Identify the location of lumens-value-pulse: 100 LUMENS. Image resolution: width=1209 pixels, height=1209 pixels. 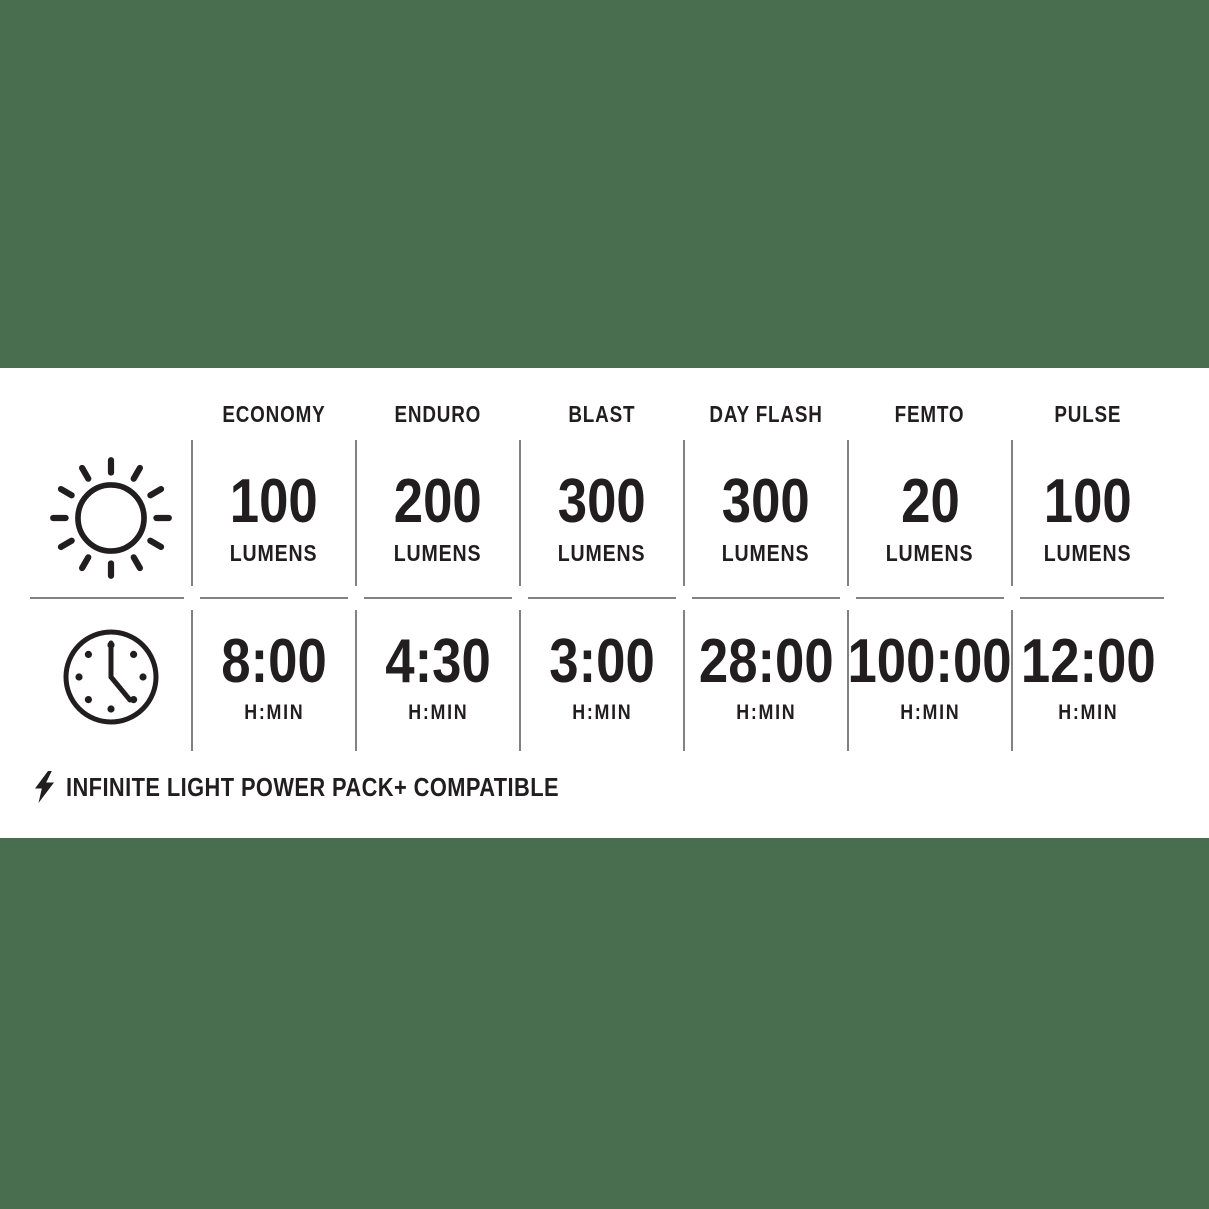
(1087, 518).